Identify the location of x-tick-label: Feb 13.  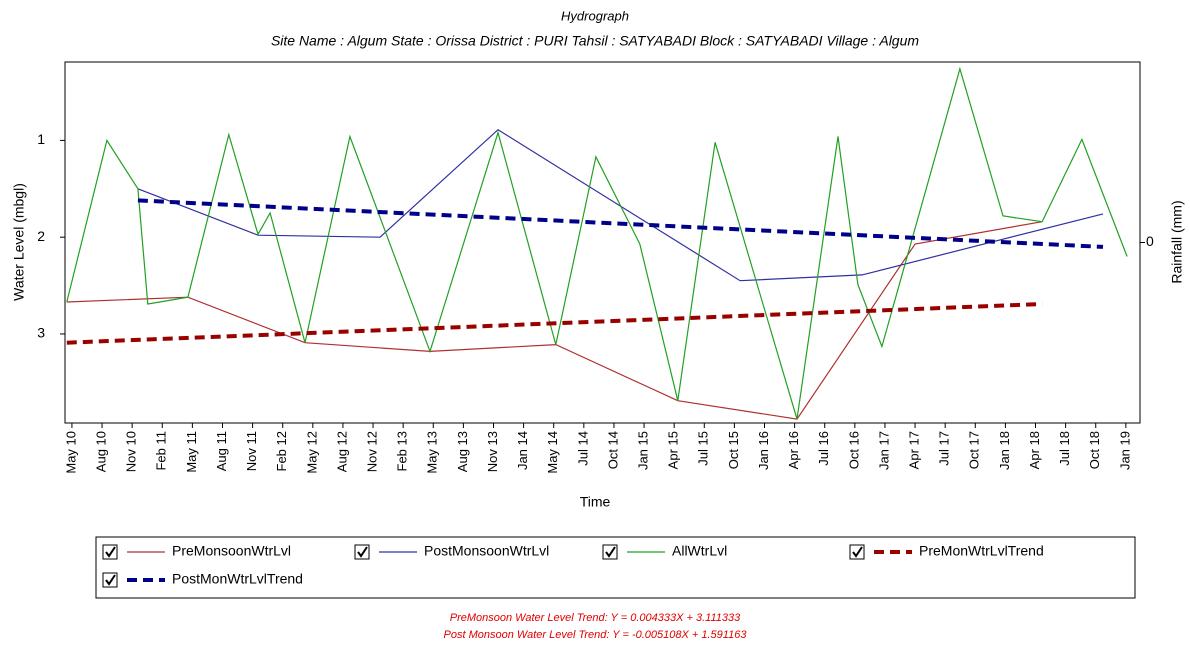
(402, 451).